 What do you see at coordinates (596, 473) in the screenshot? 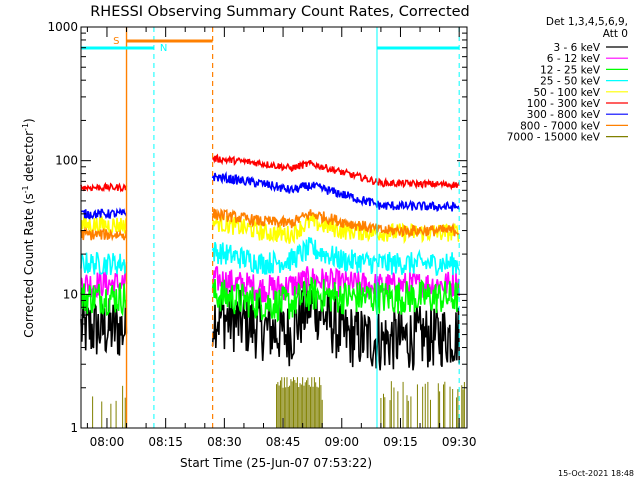
I see `footer-date: 15-Oct-2021 18:48` at bounding box center [596, 473].